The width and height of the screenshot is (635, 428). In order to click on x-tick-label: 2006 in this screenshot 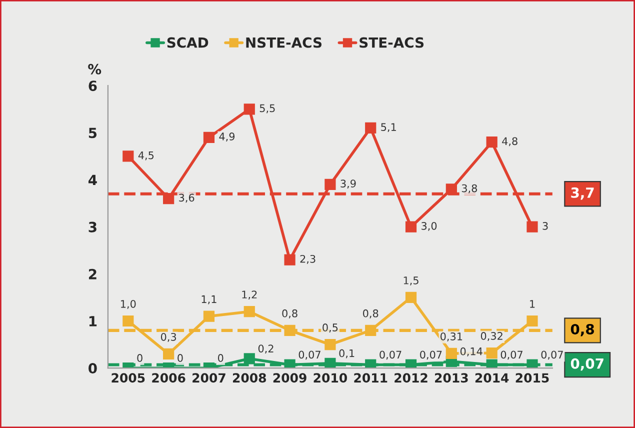, I will do `click(169, 378)`.